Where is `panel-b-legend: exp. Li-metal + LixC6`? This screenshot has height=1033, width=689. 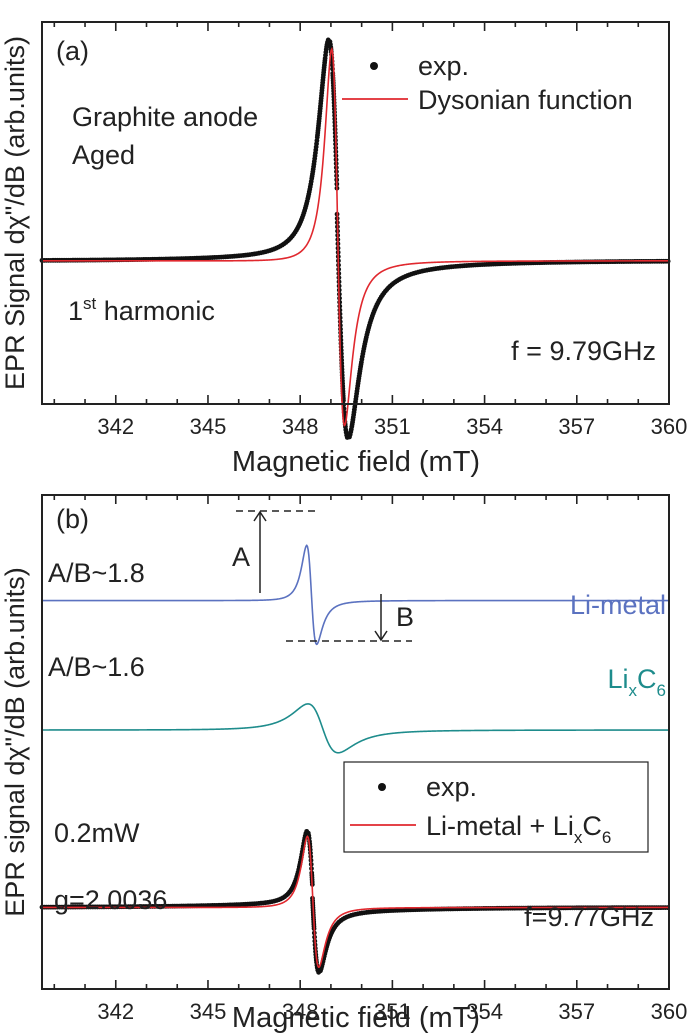
panel-b-legend: exp. Li-metal + LixC6 is located at coordinates (496, 807).